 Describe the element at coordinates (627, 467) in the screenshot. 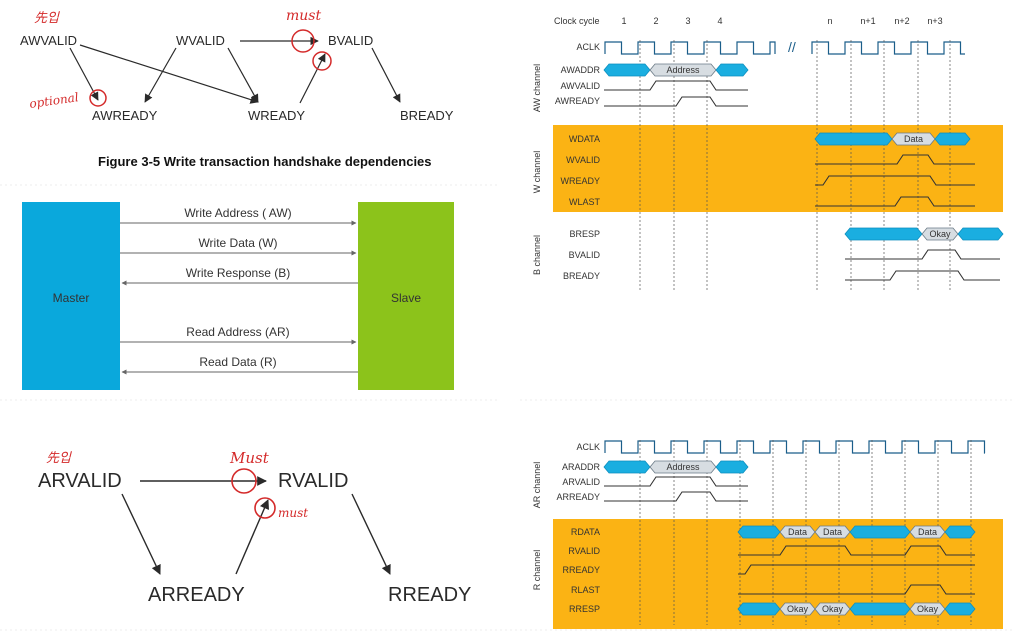

I see `araddr-bus-a` at that location.